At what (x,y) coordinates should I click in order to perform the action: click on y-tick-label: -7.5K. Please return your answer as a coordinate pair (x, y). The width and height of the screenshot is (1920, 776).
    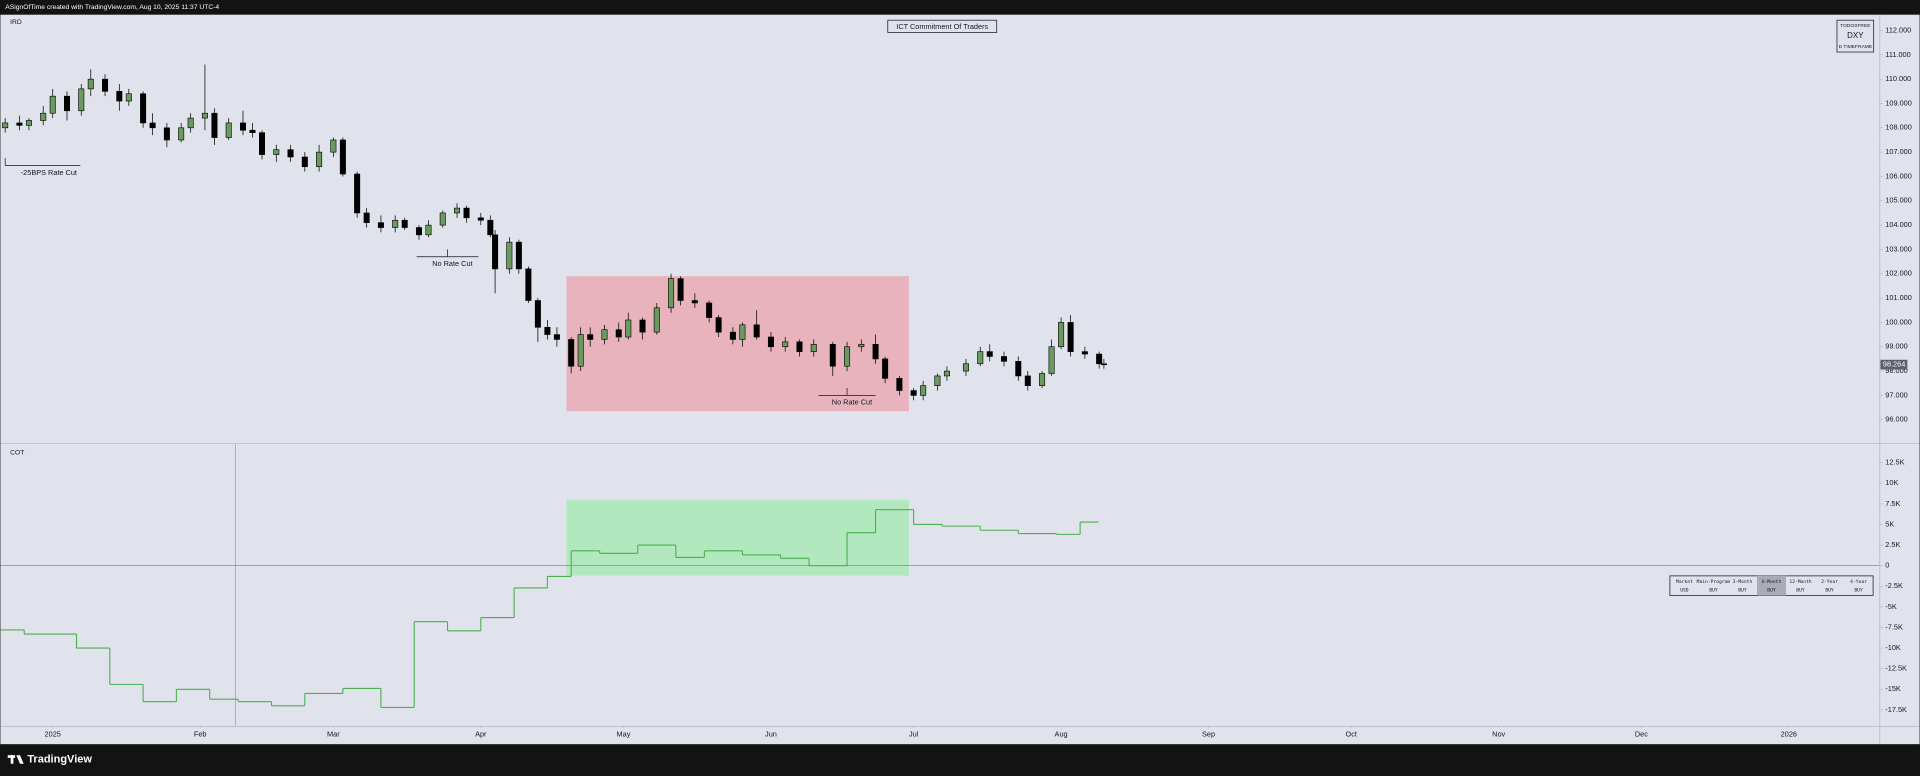
    Looking at the image, I should click on (1894, 626).